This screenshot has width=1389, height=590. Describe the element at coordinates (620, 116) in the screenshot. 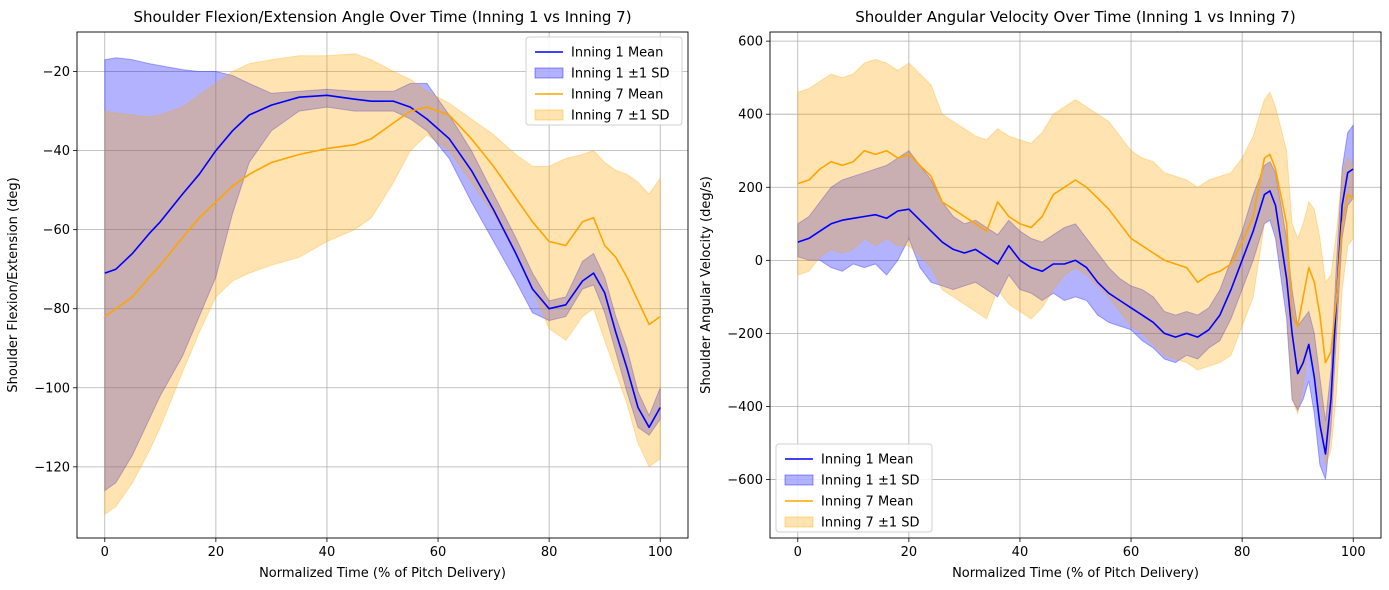

I see `angle-legend-label-3: Inning 7 ±1 SD` at that location.